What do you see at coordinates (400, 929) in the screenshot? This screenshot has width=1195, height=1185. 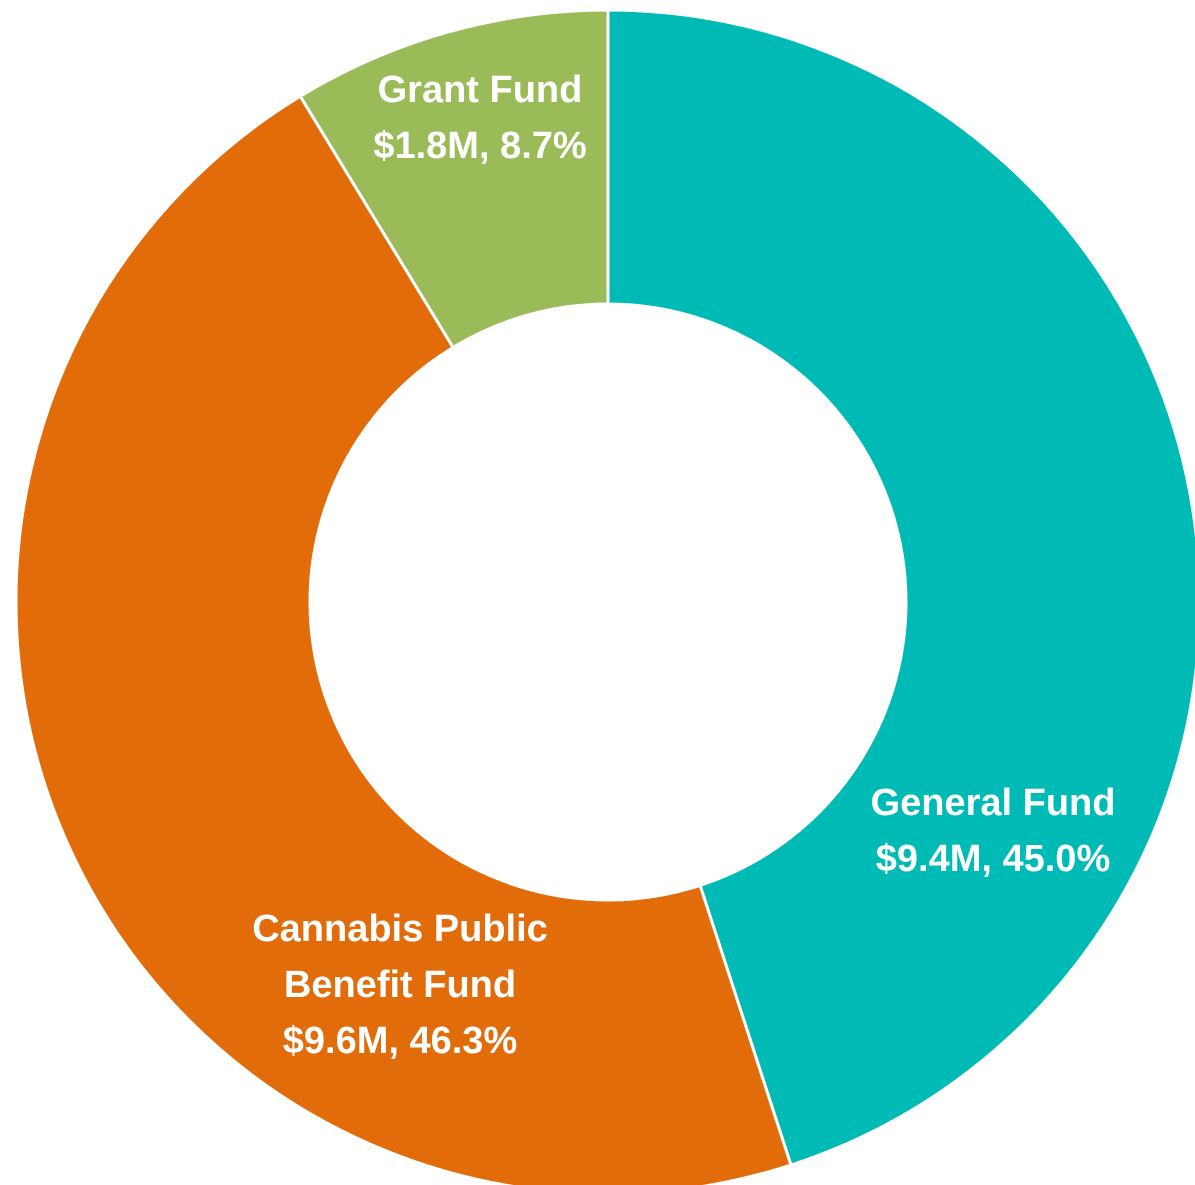 I see `slice-label-line: Cannabis Public` at bounding box center [400, 929].